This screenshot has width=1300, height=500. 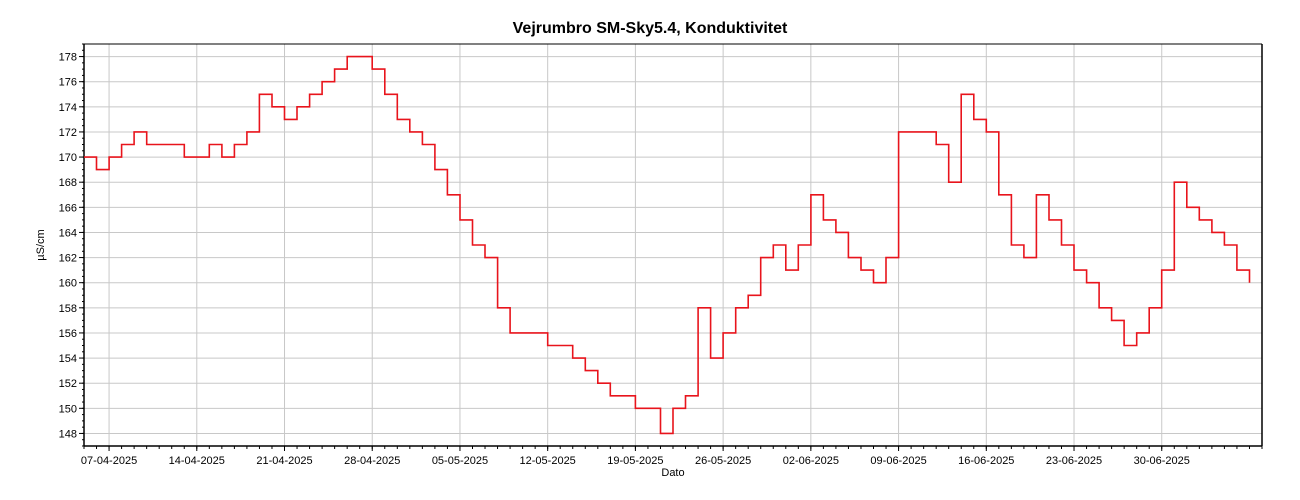 What do you see at coordinates (1074, 461) in the screenshot?
I see `x-tick-label: 23-06-2025` at bounding box center [1074, 461].